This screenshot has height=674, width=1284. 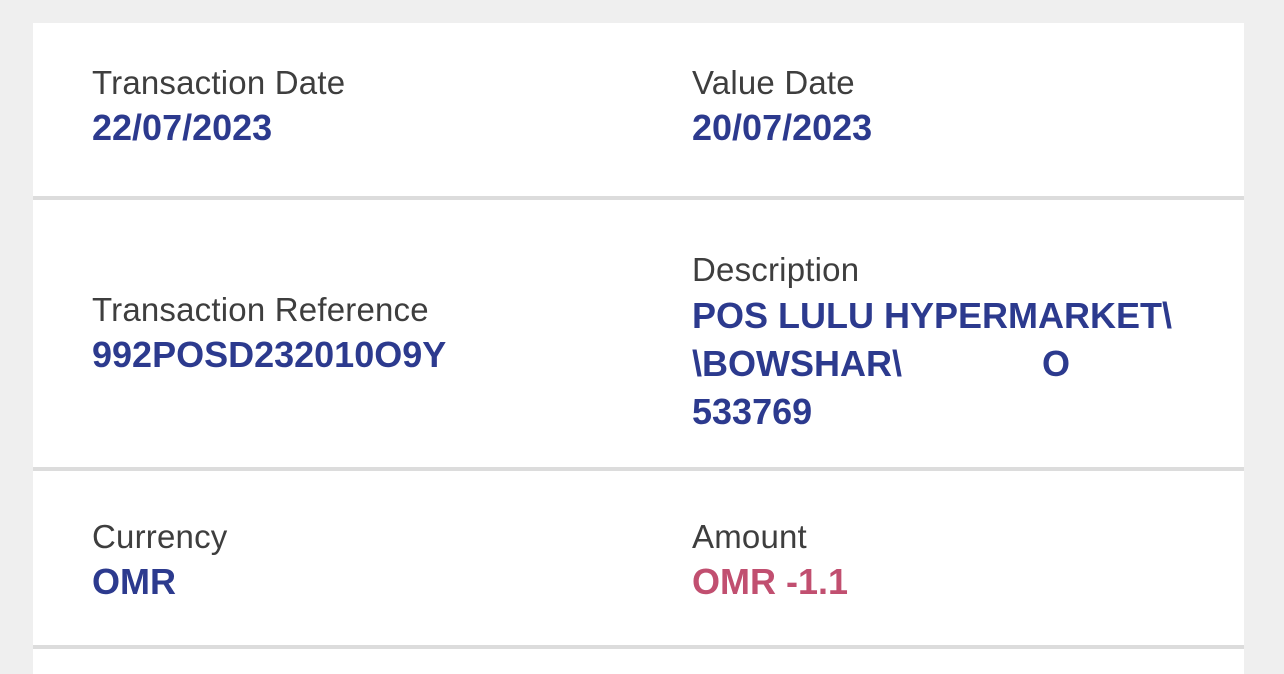 What do you see at coordinates (749, 536) in the screenshot?
I see `amount-label: Amount` at bounding box center [749, 536].